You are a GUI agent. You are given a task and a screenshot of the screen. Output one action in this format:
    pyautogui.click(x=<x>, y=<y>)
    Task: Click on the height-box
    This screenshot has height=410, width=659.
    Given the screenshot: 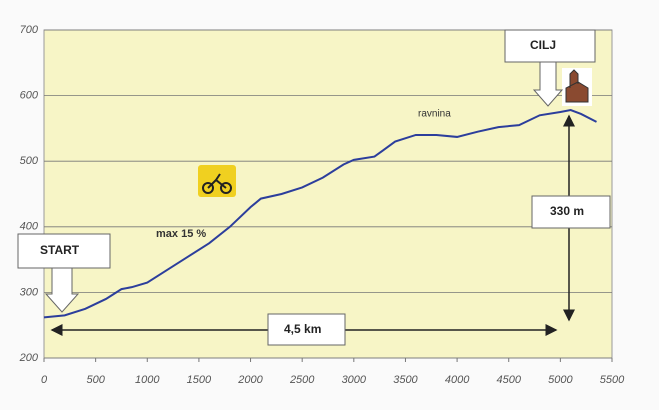 What is the action you would take?
    pyautogui.click(x=571, y=212)
    